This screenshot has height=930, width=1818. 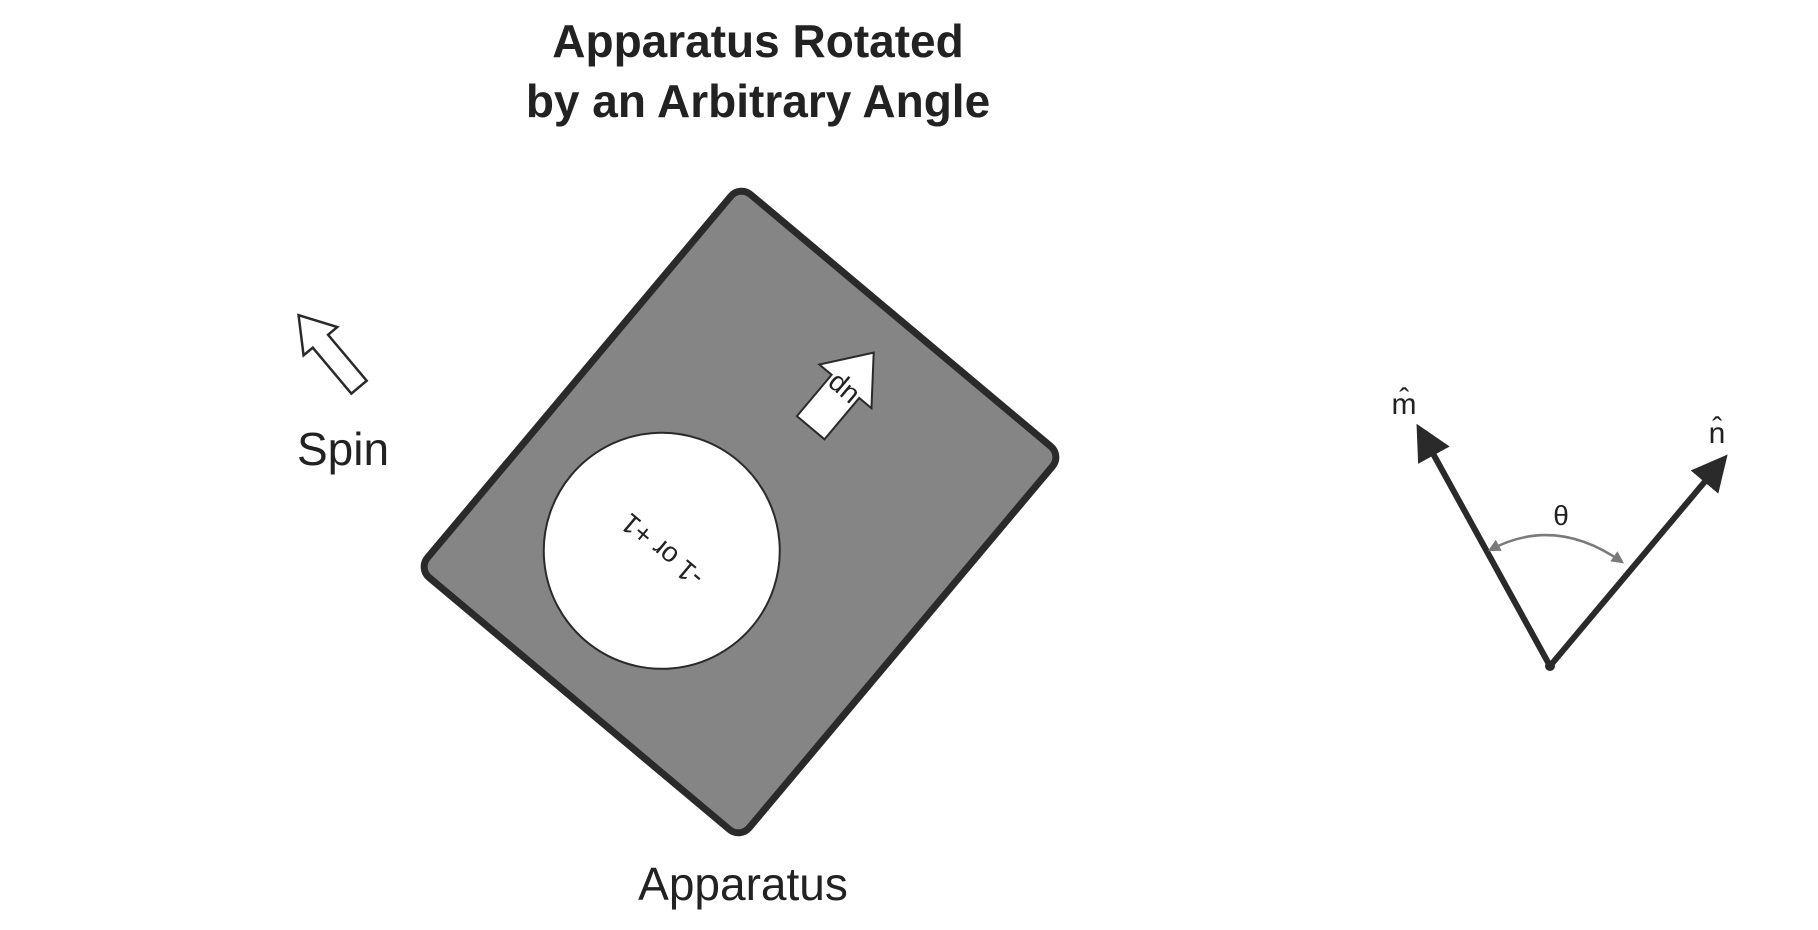 I want to click on apparatus-label: Apparatus, so click(x=743, y=884).